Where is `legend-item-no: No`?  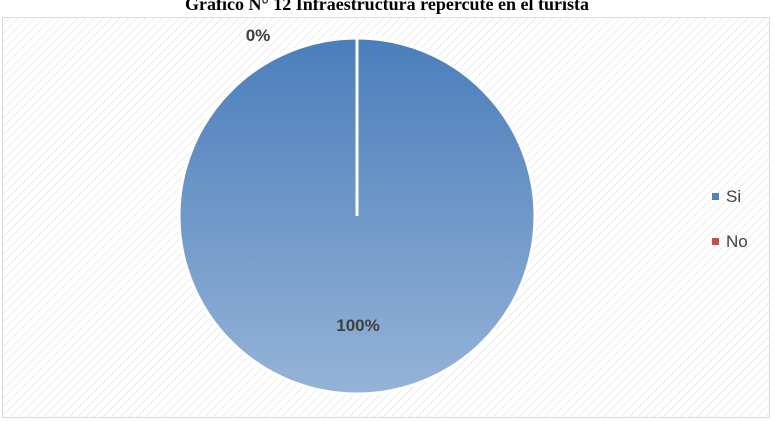 legend-item-no: No is located at coordinates (730, 241).